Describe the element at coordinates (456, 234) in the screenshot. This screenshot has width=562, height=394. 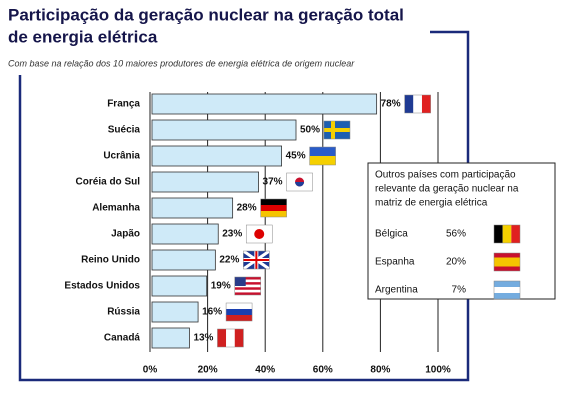
I see `inset-share: 56%` at that location.